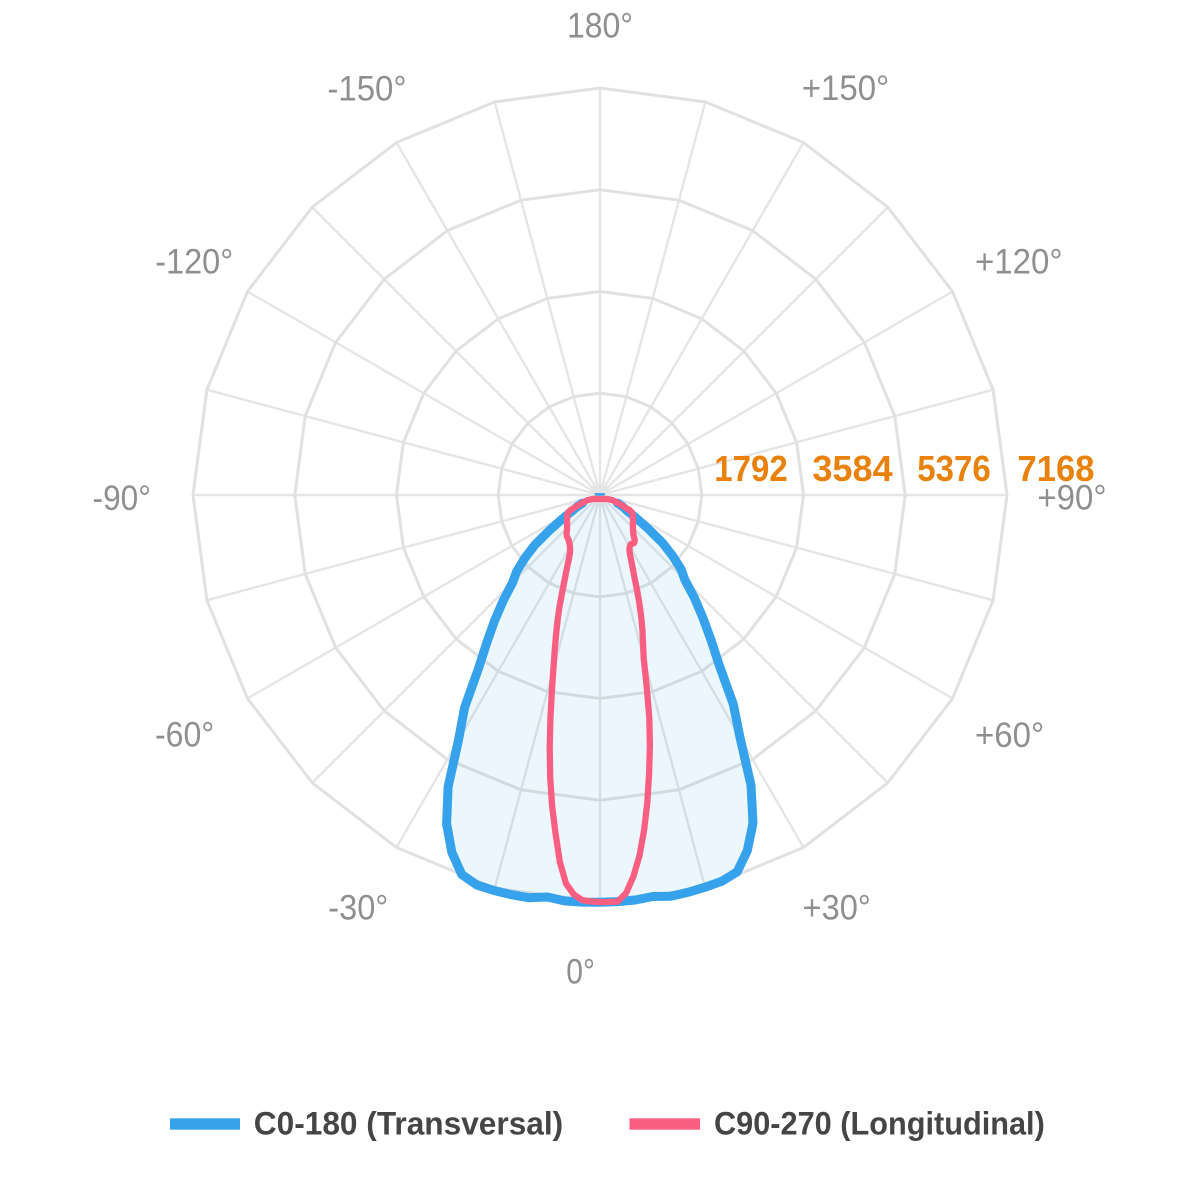 The image size is (1200, 1200). I want to click on svg-text: C90-270 (Longitudinal), so click(879, 1124).